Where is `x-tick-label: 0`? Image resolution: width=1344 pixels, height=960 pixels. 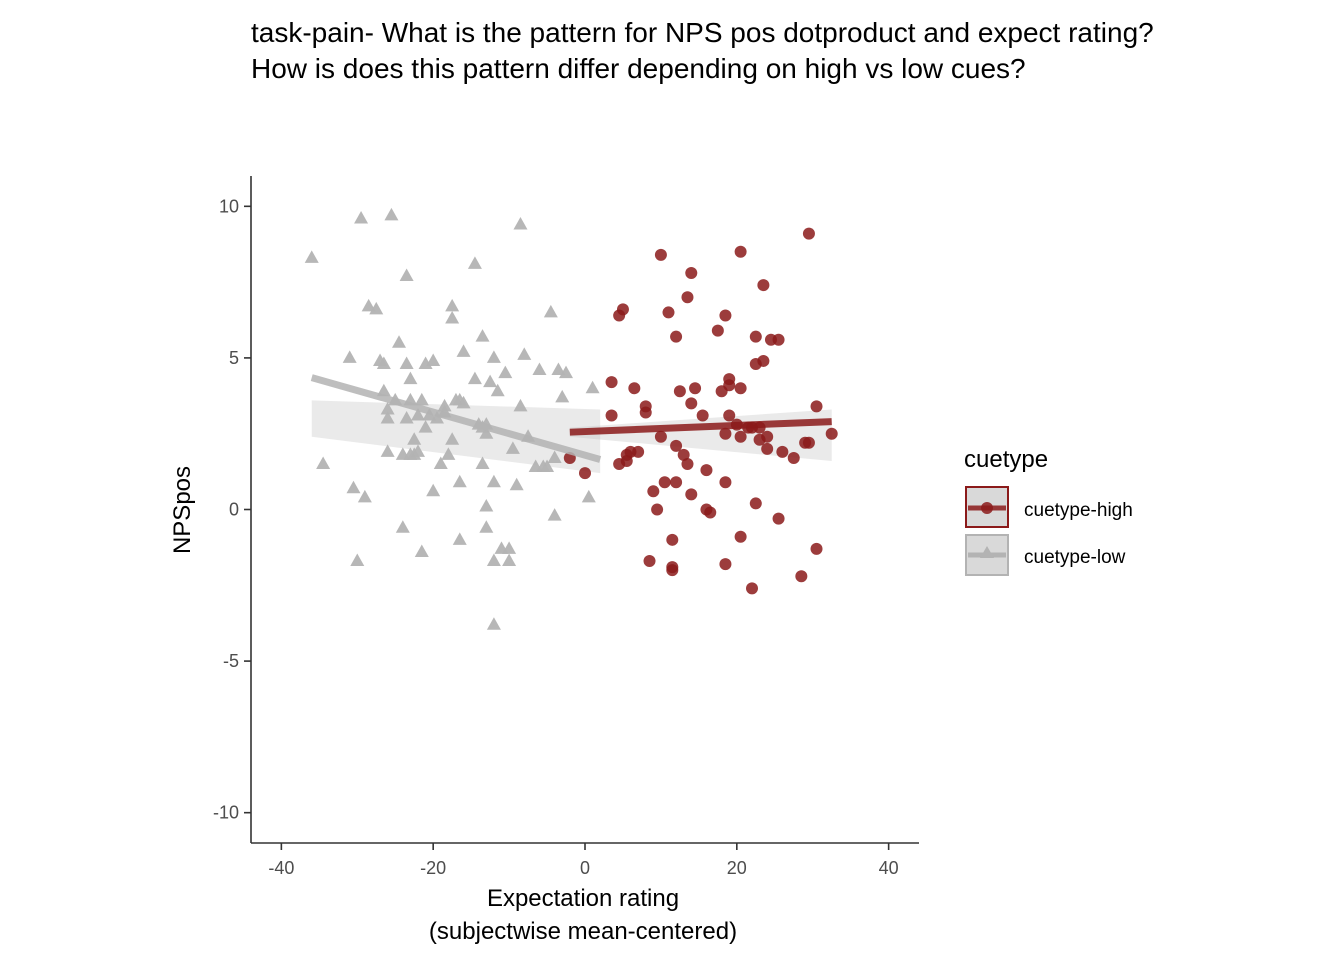
x-tick-label: 0 is located at coordinates (585, 868).